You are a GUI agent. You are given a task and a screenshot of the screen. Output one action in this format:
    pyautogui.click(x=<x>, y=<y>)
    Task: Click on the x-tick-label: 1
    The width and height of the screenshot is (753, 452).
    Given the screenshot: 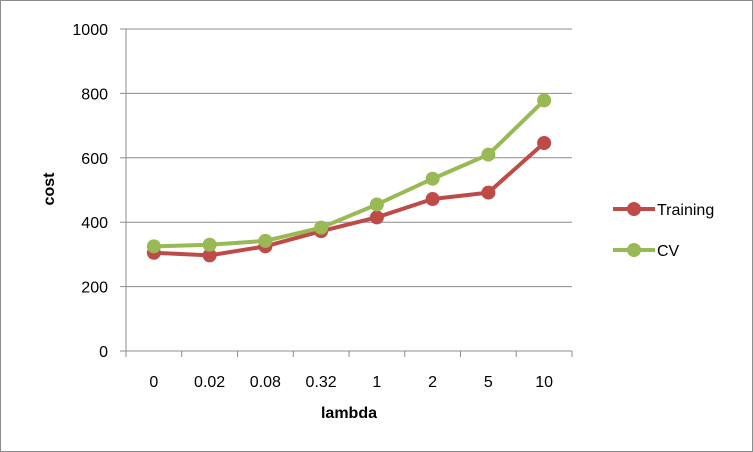 What is the action you would take?
    pyautogui.click(x=376, y=382)
    